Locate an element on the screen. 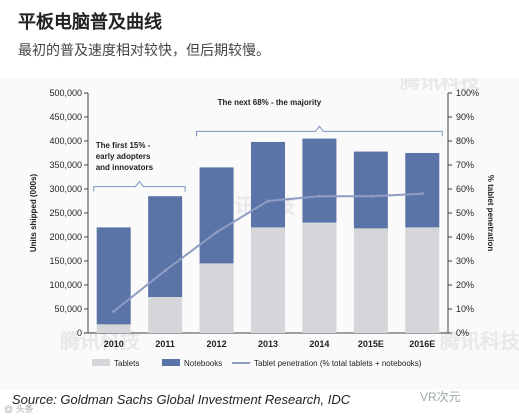  y-tick-label: 100,000 is located at coordinates (65, 285).